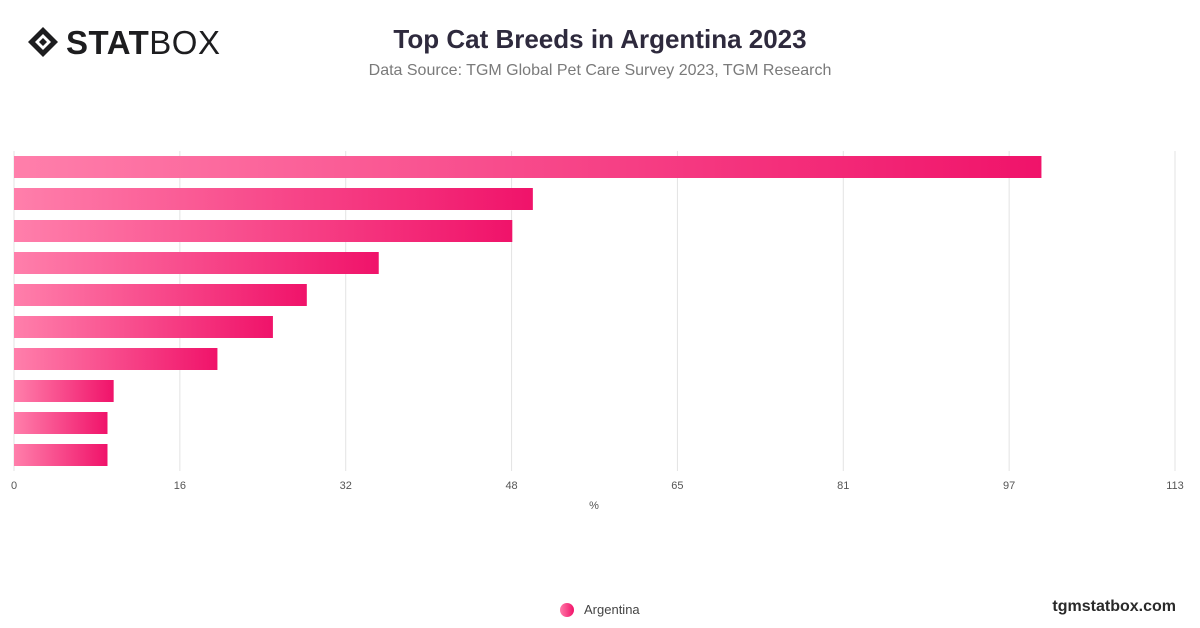  What do you see at coordinates (511, 486) in the screenshot?
I see `x-tick-label: 48` at bounding box center [511, 486].